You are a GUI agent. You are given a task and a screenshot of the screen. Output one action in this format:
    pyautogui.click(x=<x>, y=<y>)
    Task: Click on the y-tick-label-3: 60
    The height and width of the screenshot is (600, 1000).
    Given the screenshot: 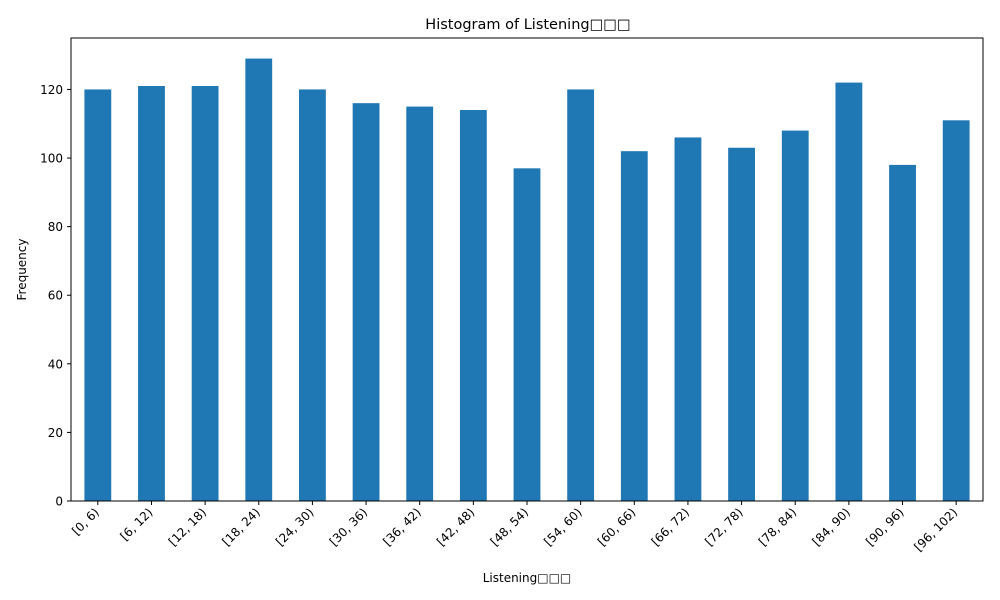 What is the action you would take?
    pyautogui.click(x=55, y=296)
    